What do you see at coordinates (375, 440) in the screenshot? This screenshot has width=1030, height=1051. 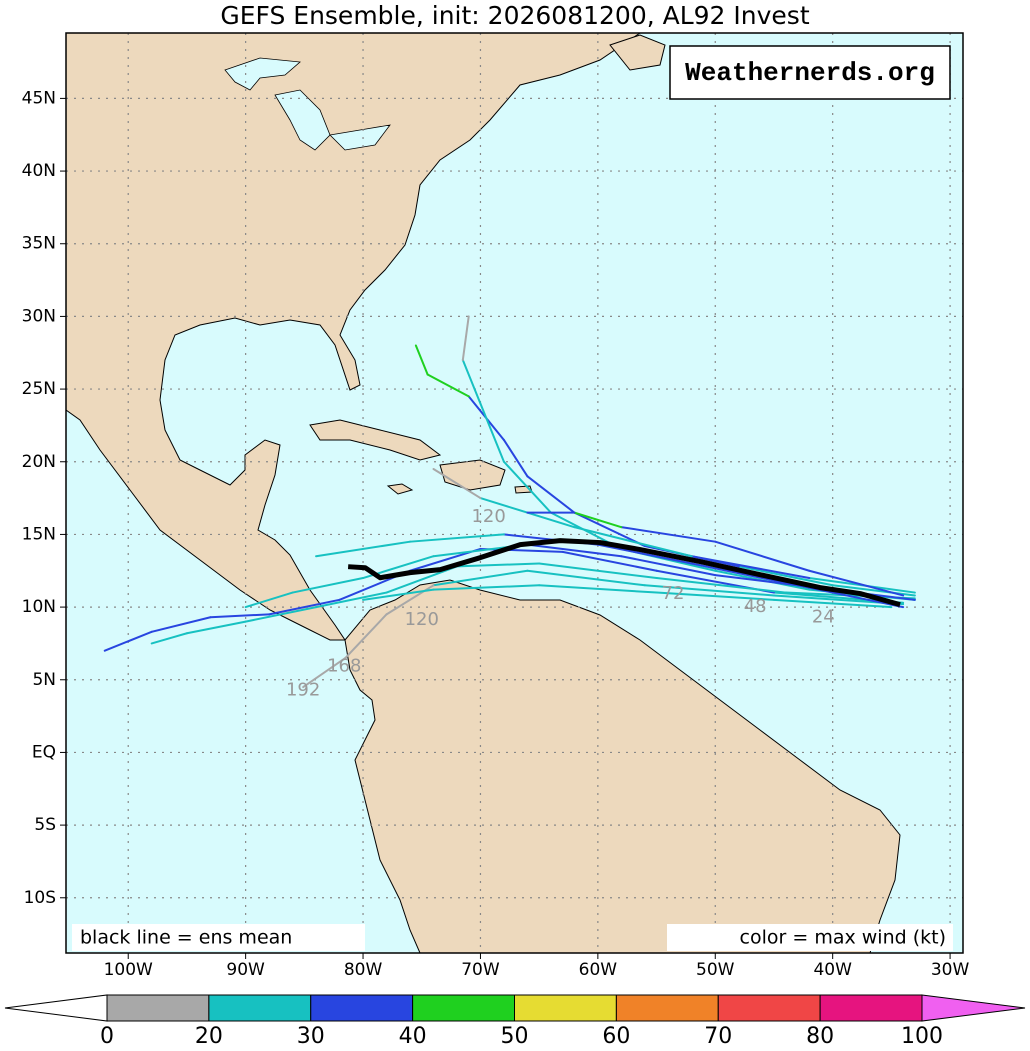 I see `cuba` at bounding box center [375, 440].